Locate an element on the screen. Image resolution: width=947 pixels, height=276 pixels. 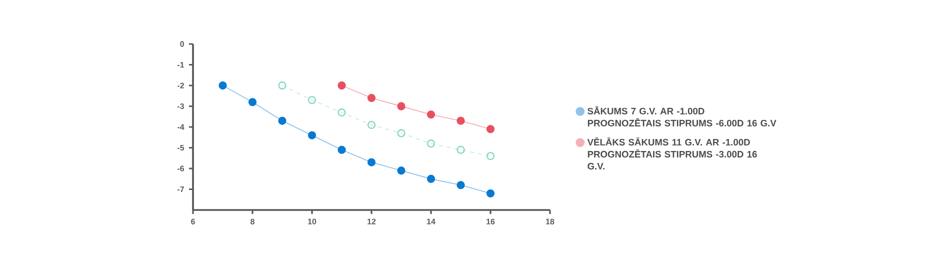
x-tick-label: 10 is located at coordinates (312, 221).